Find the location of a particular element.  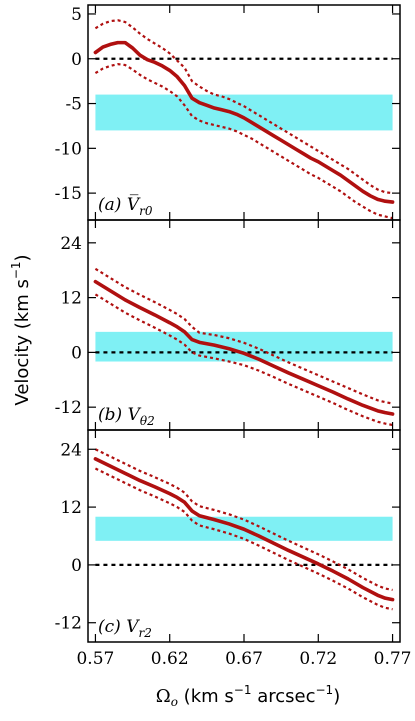

x-axis-title-unit2: arcsec is located at coordinates (283, 696).